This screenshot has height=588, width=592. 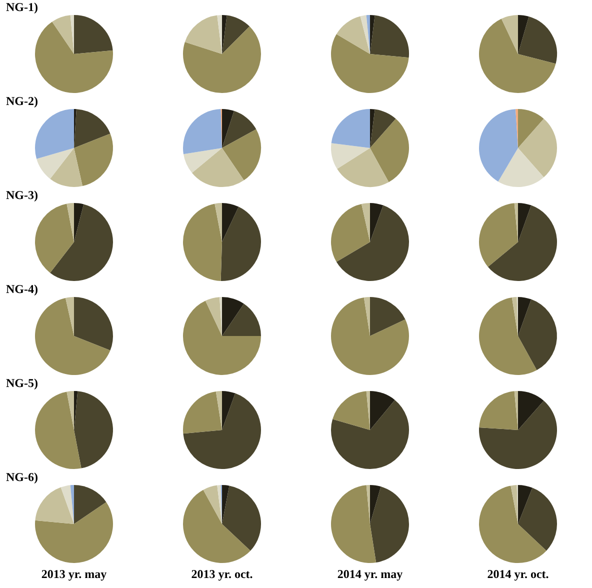 What do you see at coordinates (518, 574) in the screenshot?
I see `text: 2014 yr. oct.` at bounding box center [518, 574].